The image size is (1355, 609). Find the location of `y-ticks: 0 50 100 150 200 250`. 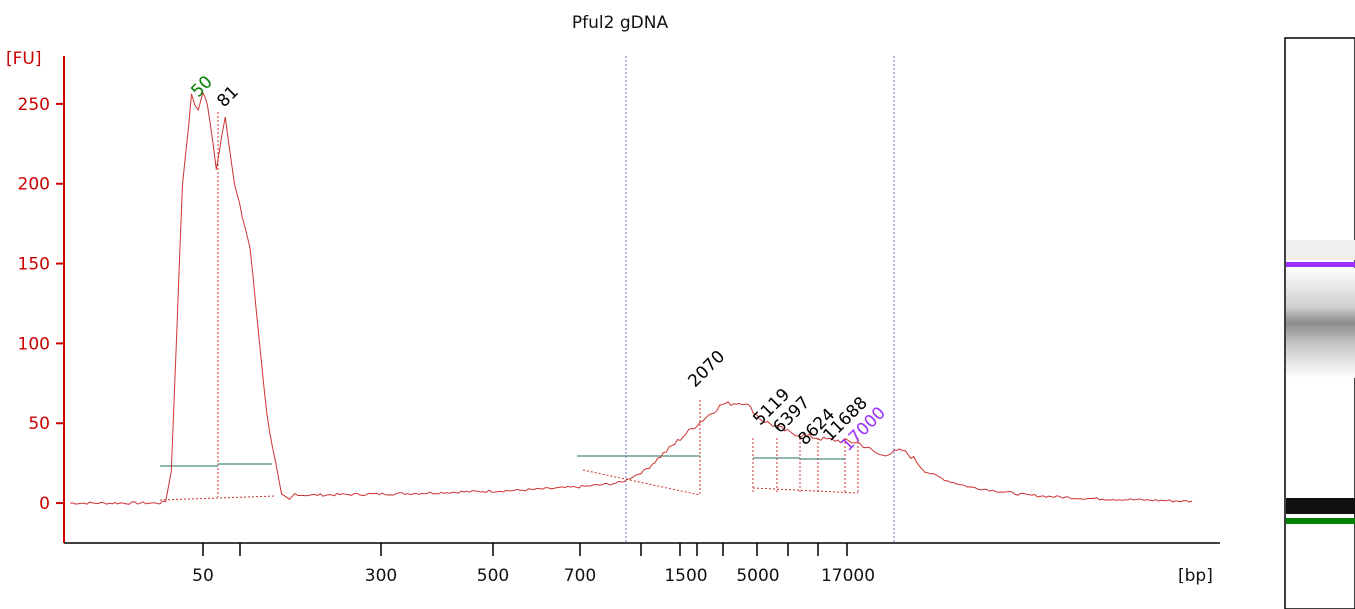

y-ticks: 0 50 100 150 200 250 is located at coordinates (41, 304).